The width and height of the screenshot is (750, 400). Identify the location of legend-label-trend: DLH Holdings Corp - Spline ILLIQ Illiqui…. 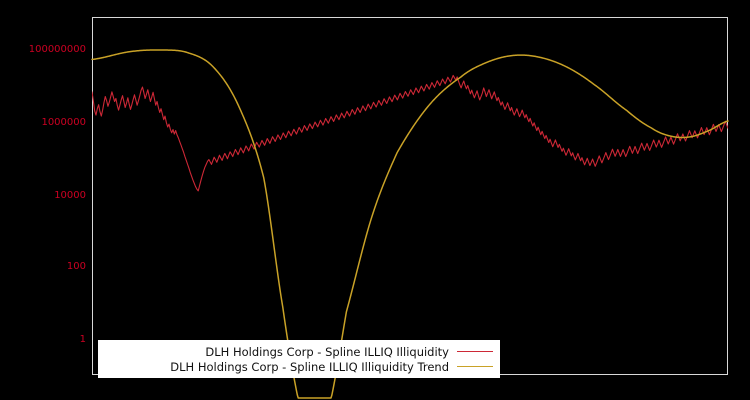
(309, 366).